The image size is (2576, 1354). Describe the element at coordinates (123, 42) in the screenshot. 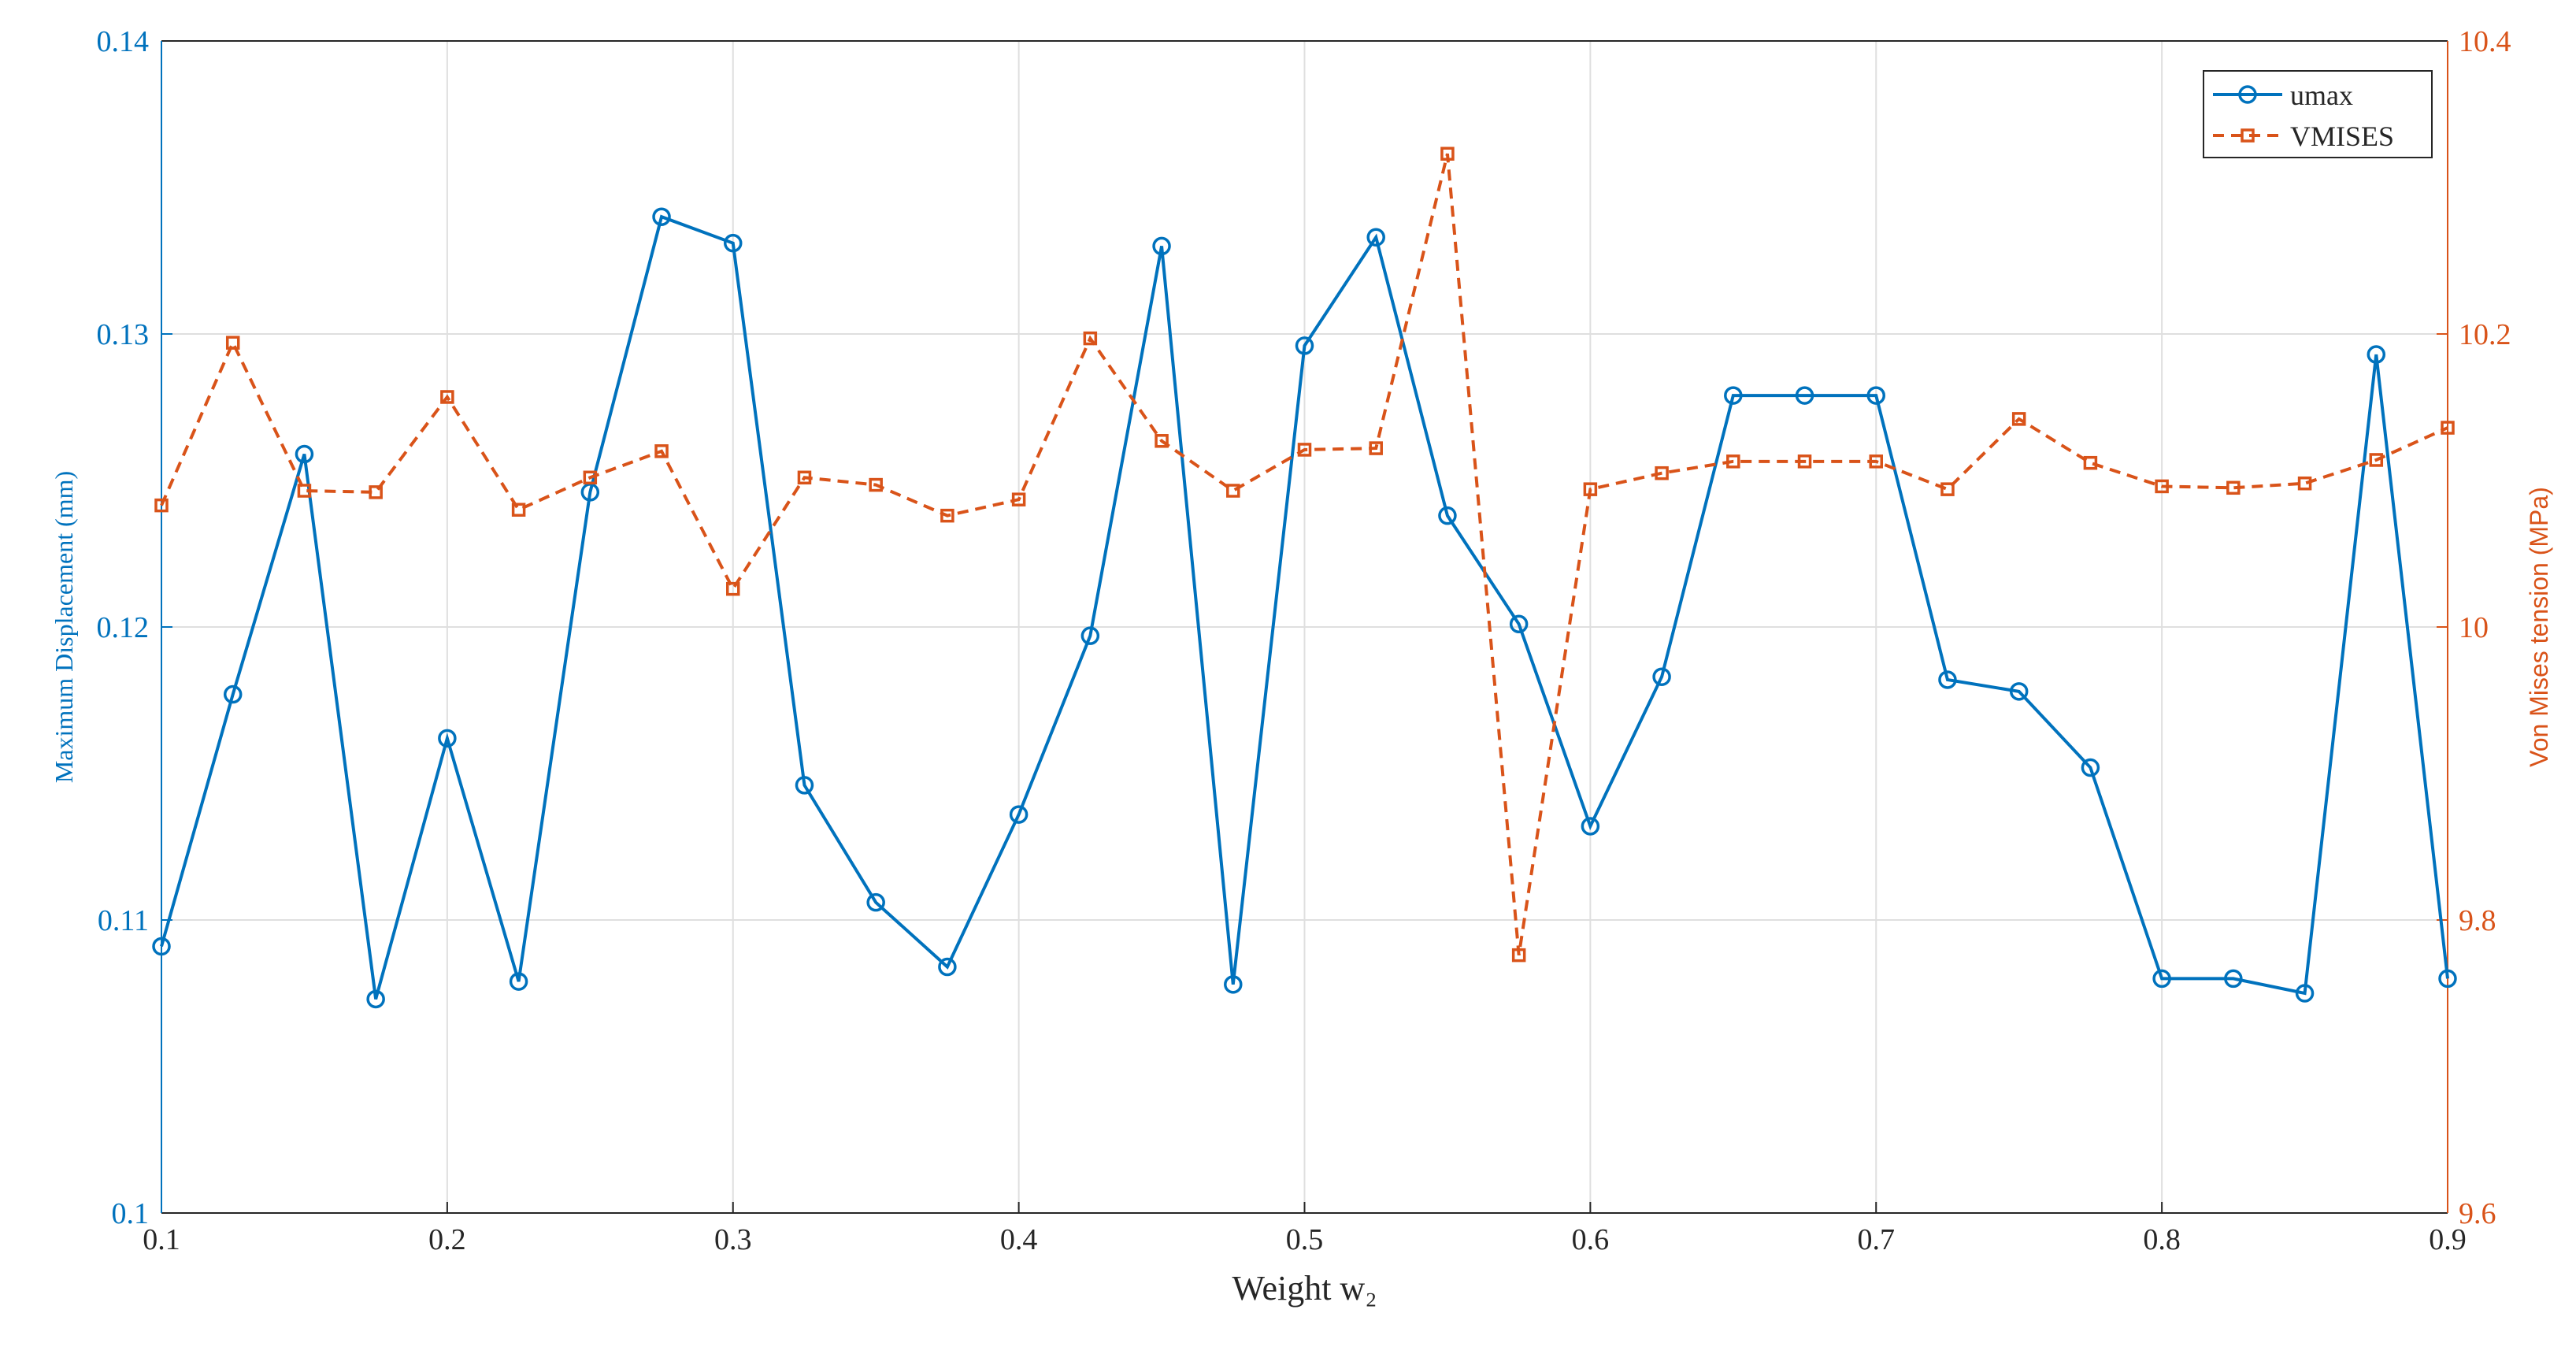

I see `y-tick-label: 0.14` at that location.